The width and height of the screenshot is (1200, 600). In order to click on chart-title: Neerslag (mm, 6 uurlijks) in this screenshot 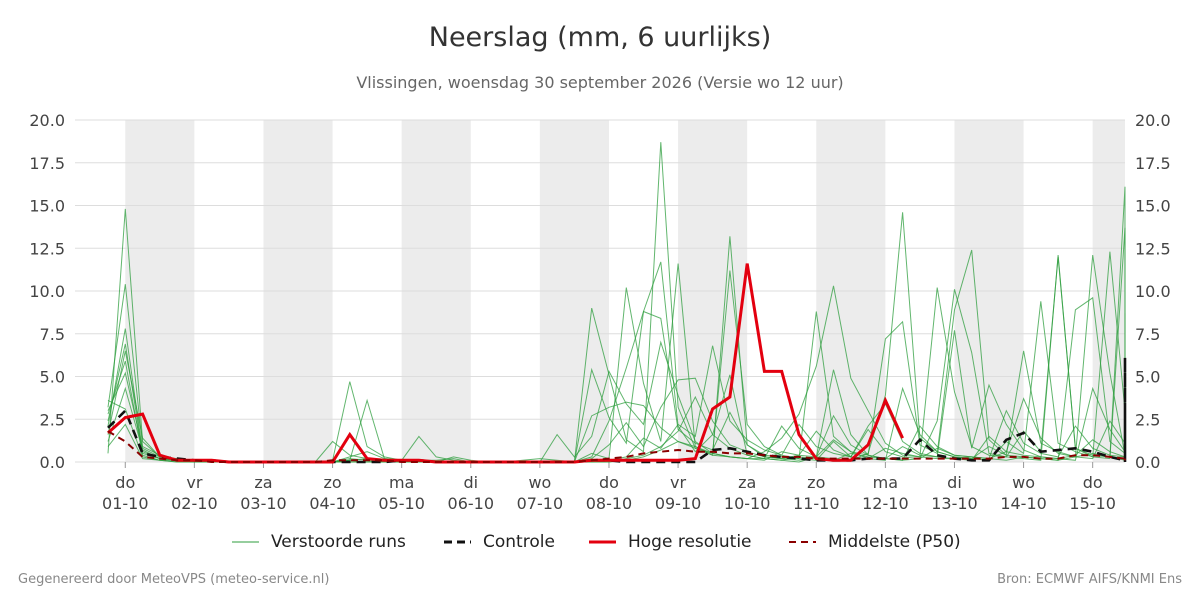, I will do `click(600, 37)`.